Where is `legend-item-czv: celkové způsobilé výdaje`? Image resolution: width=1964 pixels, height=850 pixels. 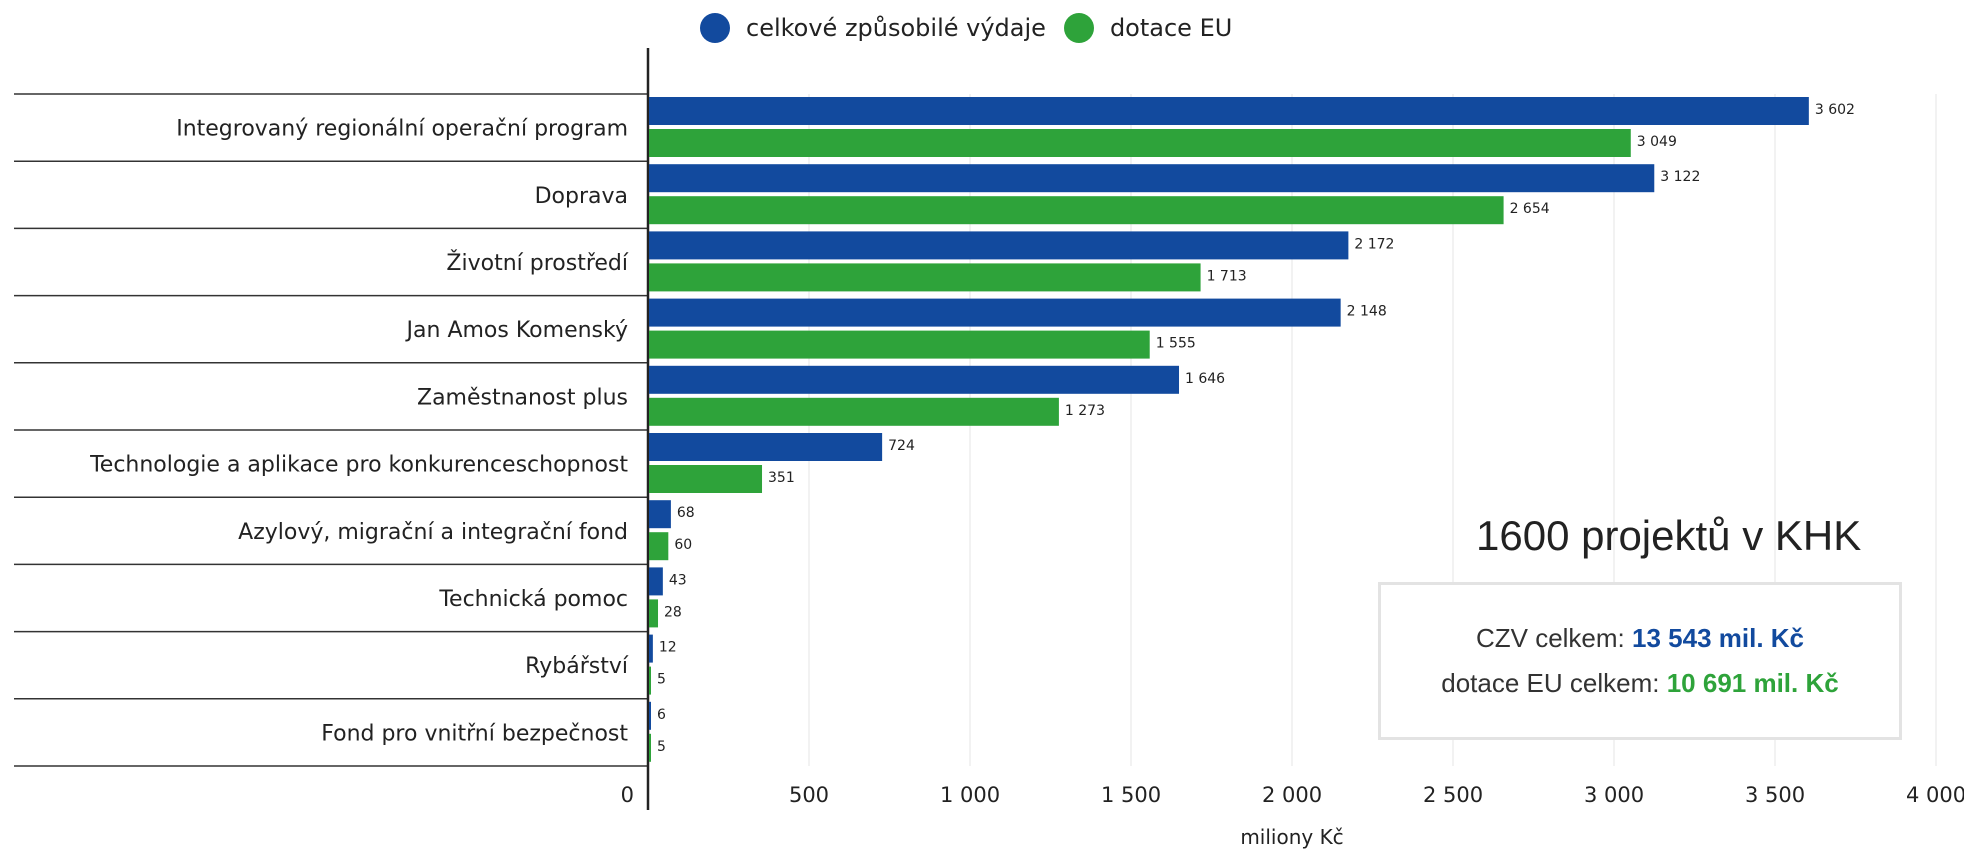 legend-item-czv: celkové způsobilé výdaje is located at coordinates (873, 28).